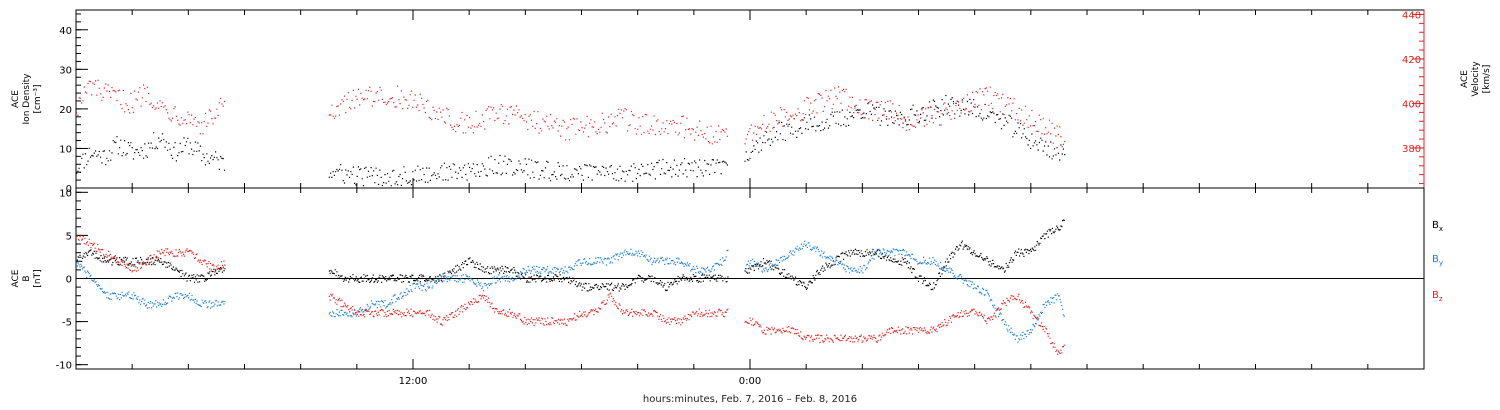 The width and height of the screenshot is (1500, 410). I want to click on ion-density-axis-label: ACE Ion Density [cm⁻³], so click(27, 99).